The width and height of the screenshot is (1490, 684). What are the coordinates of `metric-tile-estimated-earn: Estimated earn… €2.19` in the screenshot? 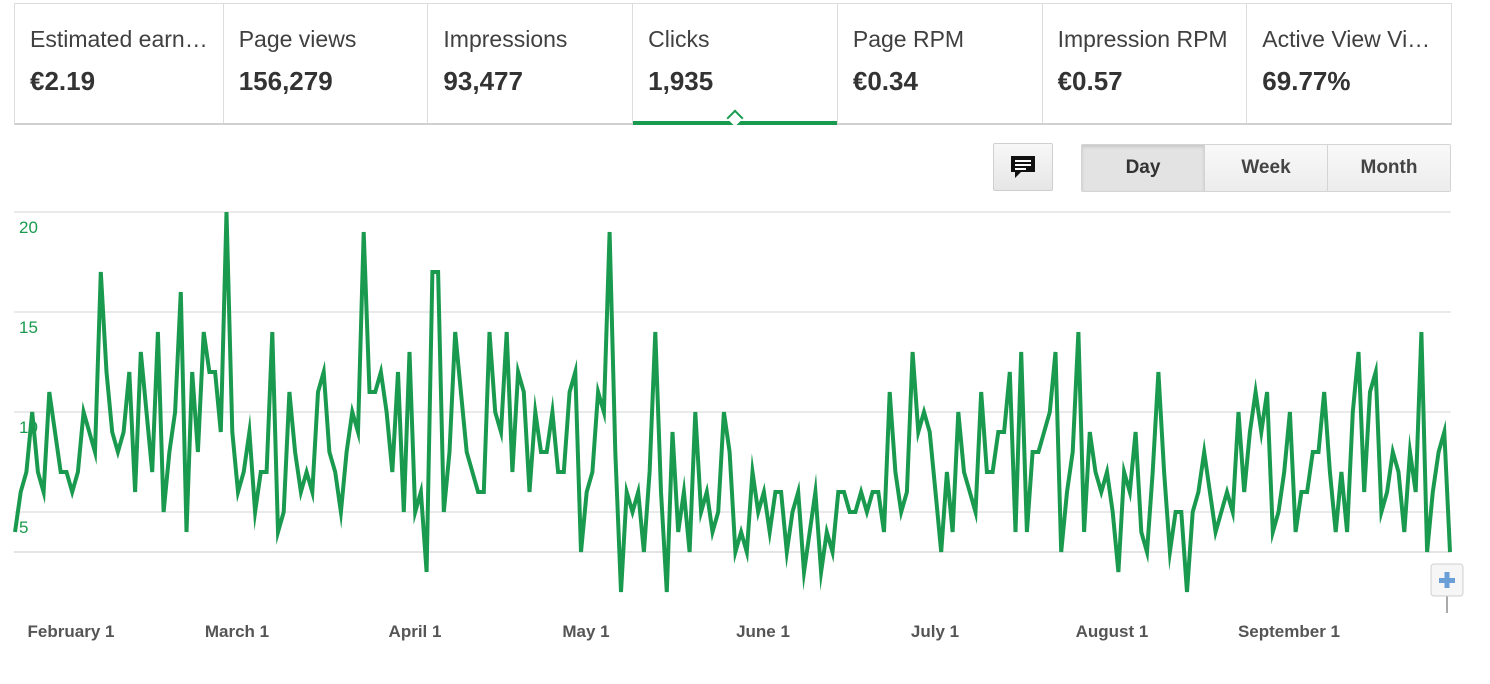 It's located at (119, 63).